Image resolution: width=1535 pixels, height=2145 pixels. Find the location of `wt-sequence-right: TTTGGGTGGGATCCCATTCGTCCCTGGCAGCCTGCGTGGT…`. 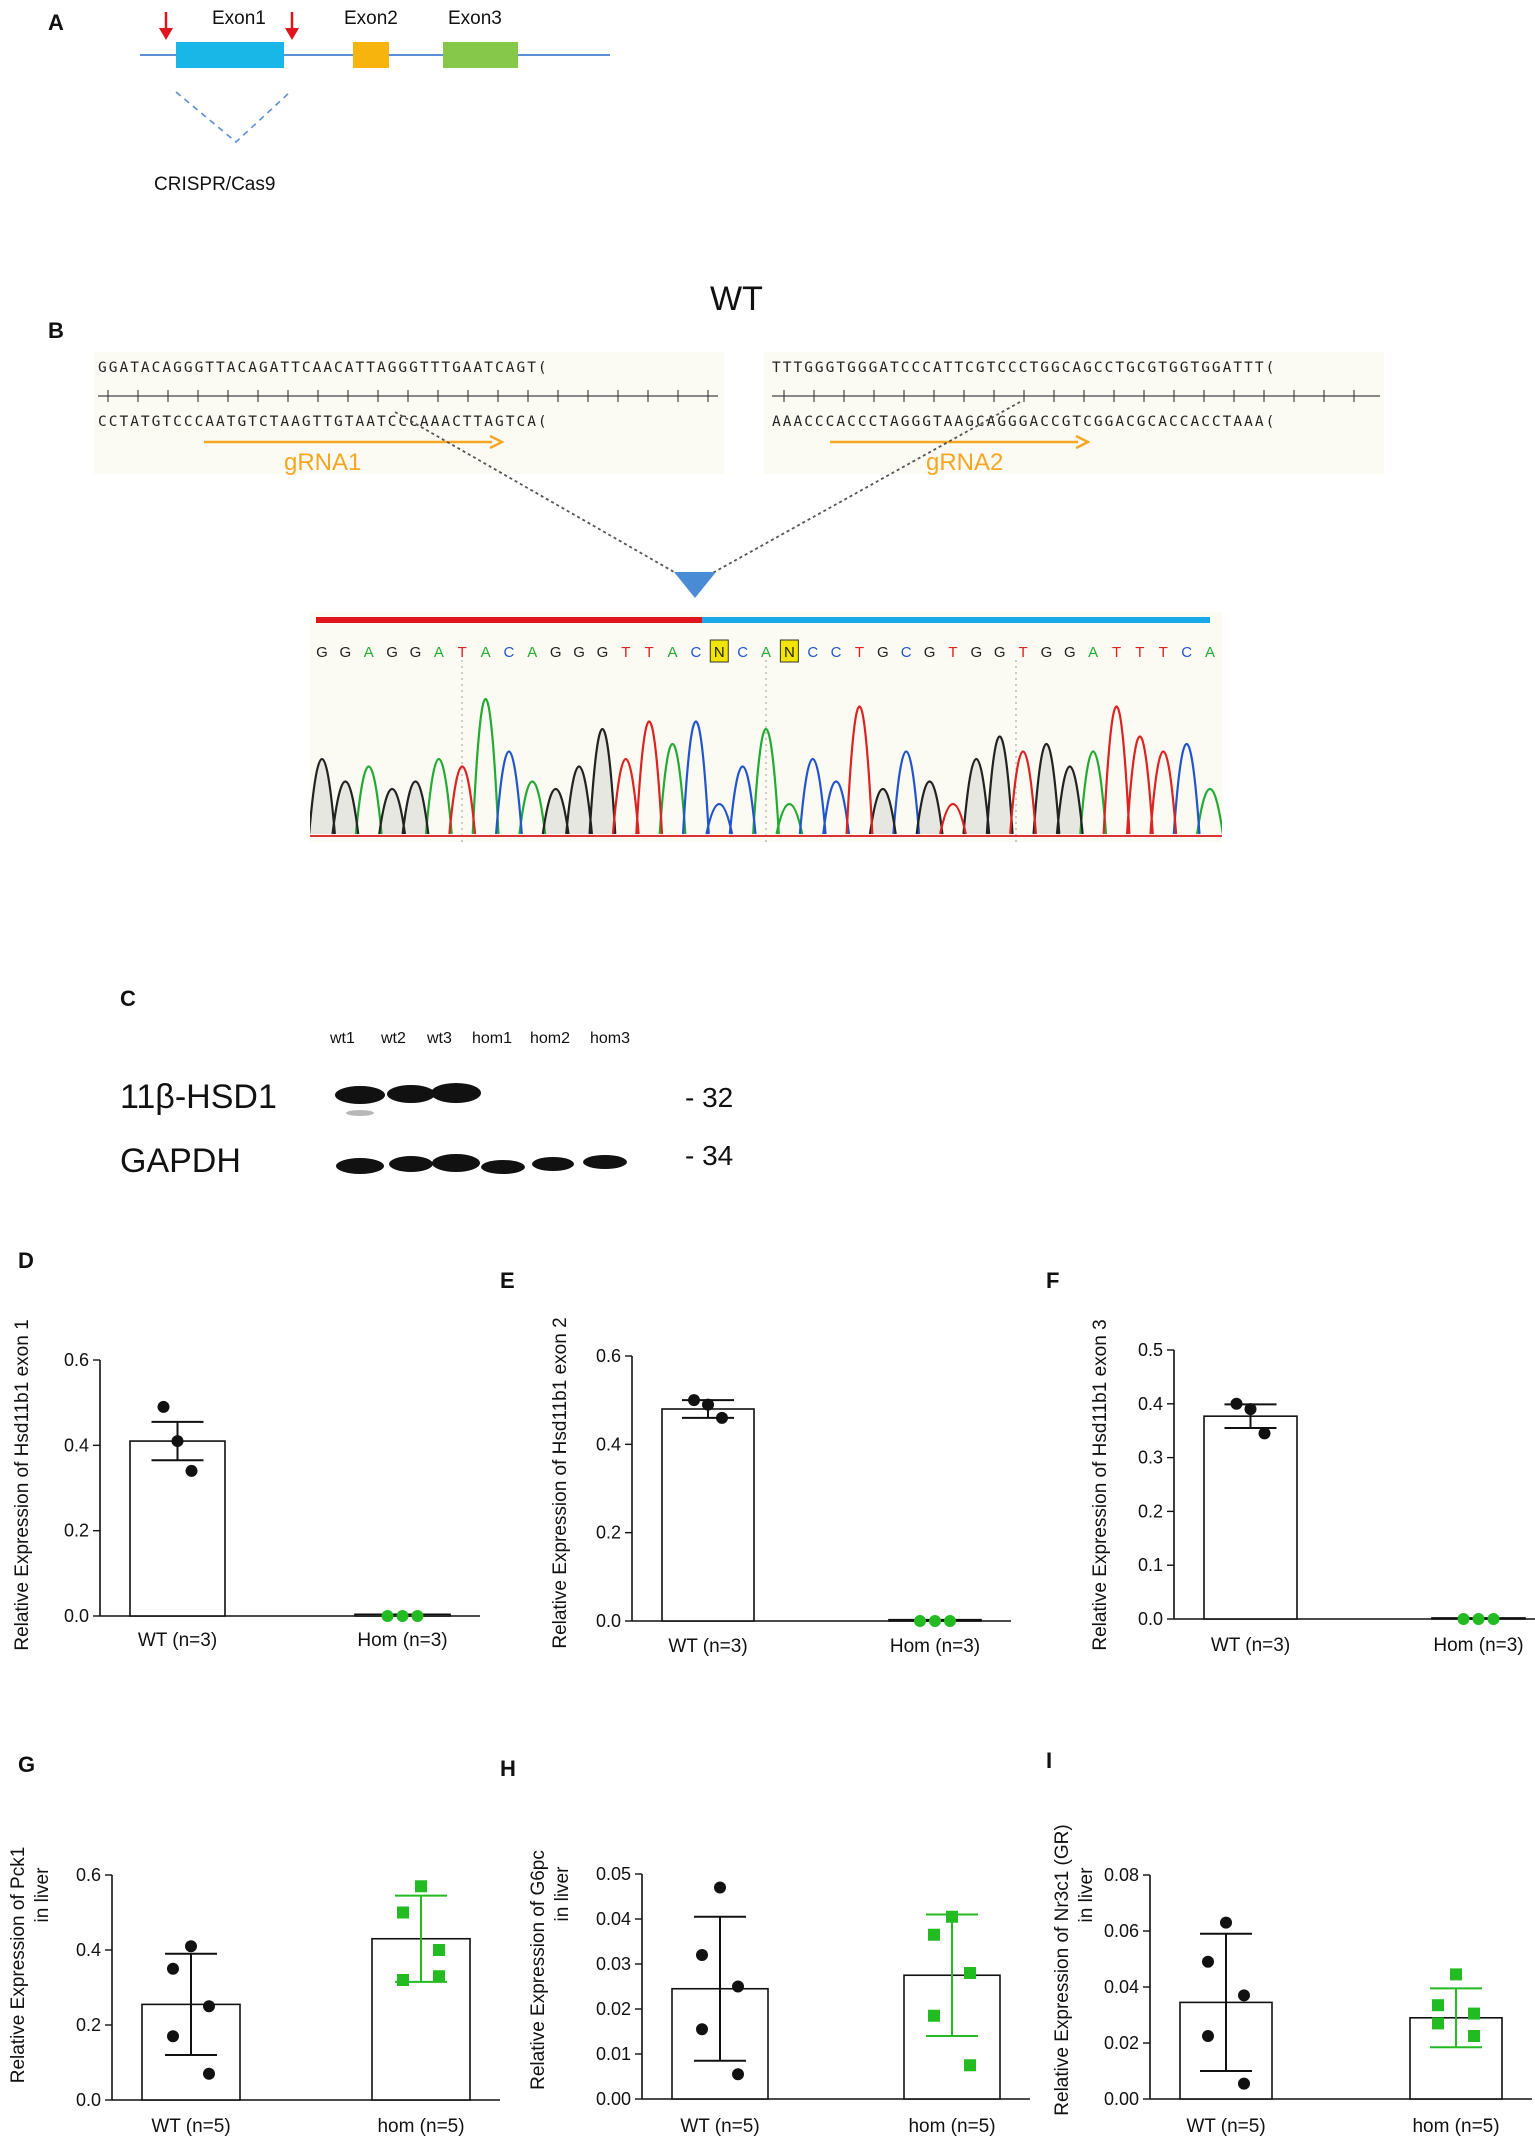

wt-sequence-right: TTTGGGTGGGATCCCATTCGTCCCTGGCAGCCTGCGTGGT… is located at coordinates (1074, 414).